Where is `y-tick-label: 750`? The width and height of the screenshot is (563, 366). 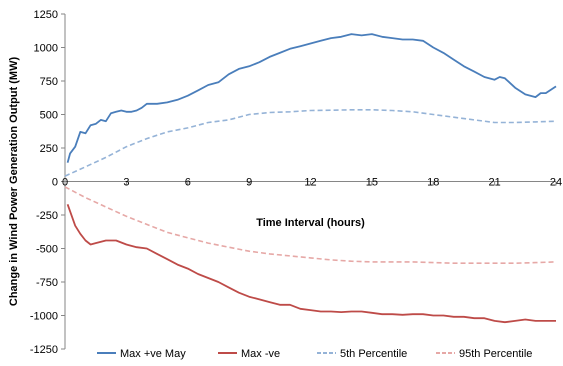
y-tick-label: 750 is located at coordinates (49, 82).